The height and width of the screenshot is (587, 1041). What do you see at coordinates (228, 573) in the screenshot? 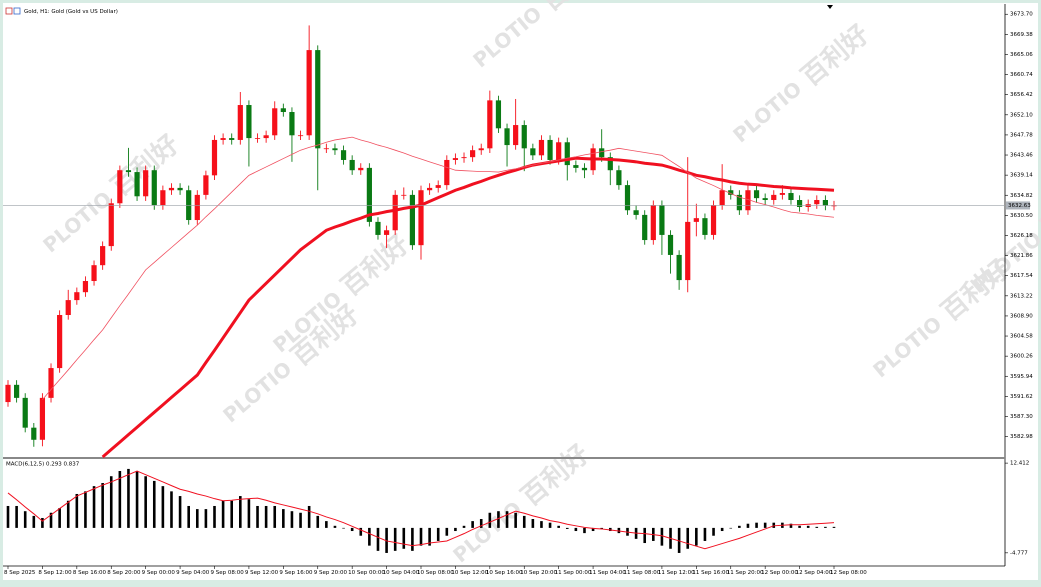
I see `x-tick-label: 9 Sep 08:00` at bounding box center [228, 573].